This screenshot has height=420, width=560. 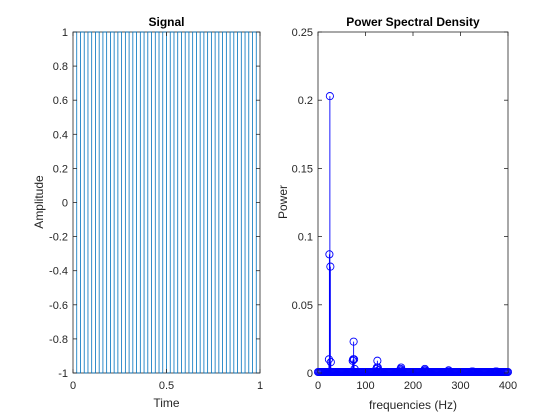 What do you see at coordinates (413, 22) in the screenshot?
I see `psd-title: Power Spectral Density` at bounding box center [413, 22].